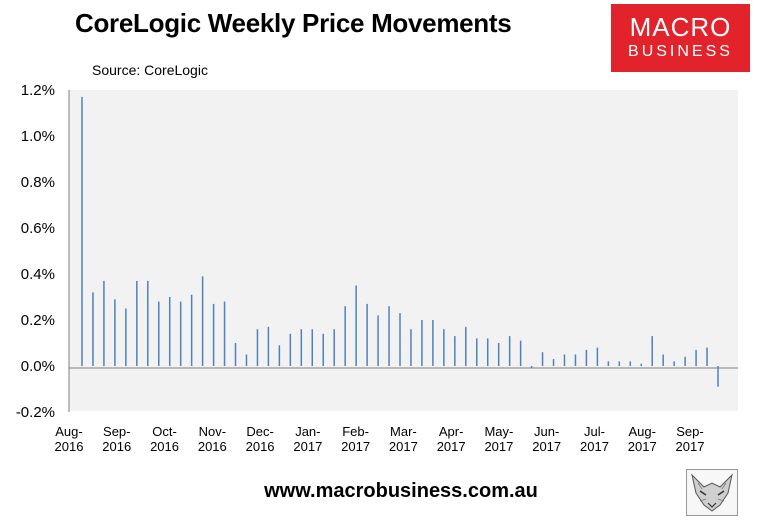 The height and width of the screenshot is (522, 762). What do you see at coordinates (212, 431) in the screenshot?
I see `x-tick-label: Nov-` at bounding box center [212, 431].